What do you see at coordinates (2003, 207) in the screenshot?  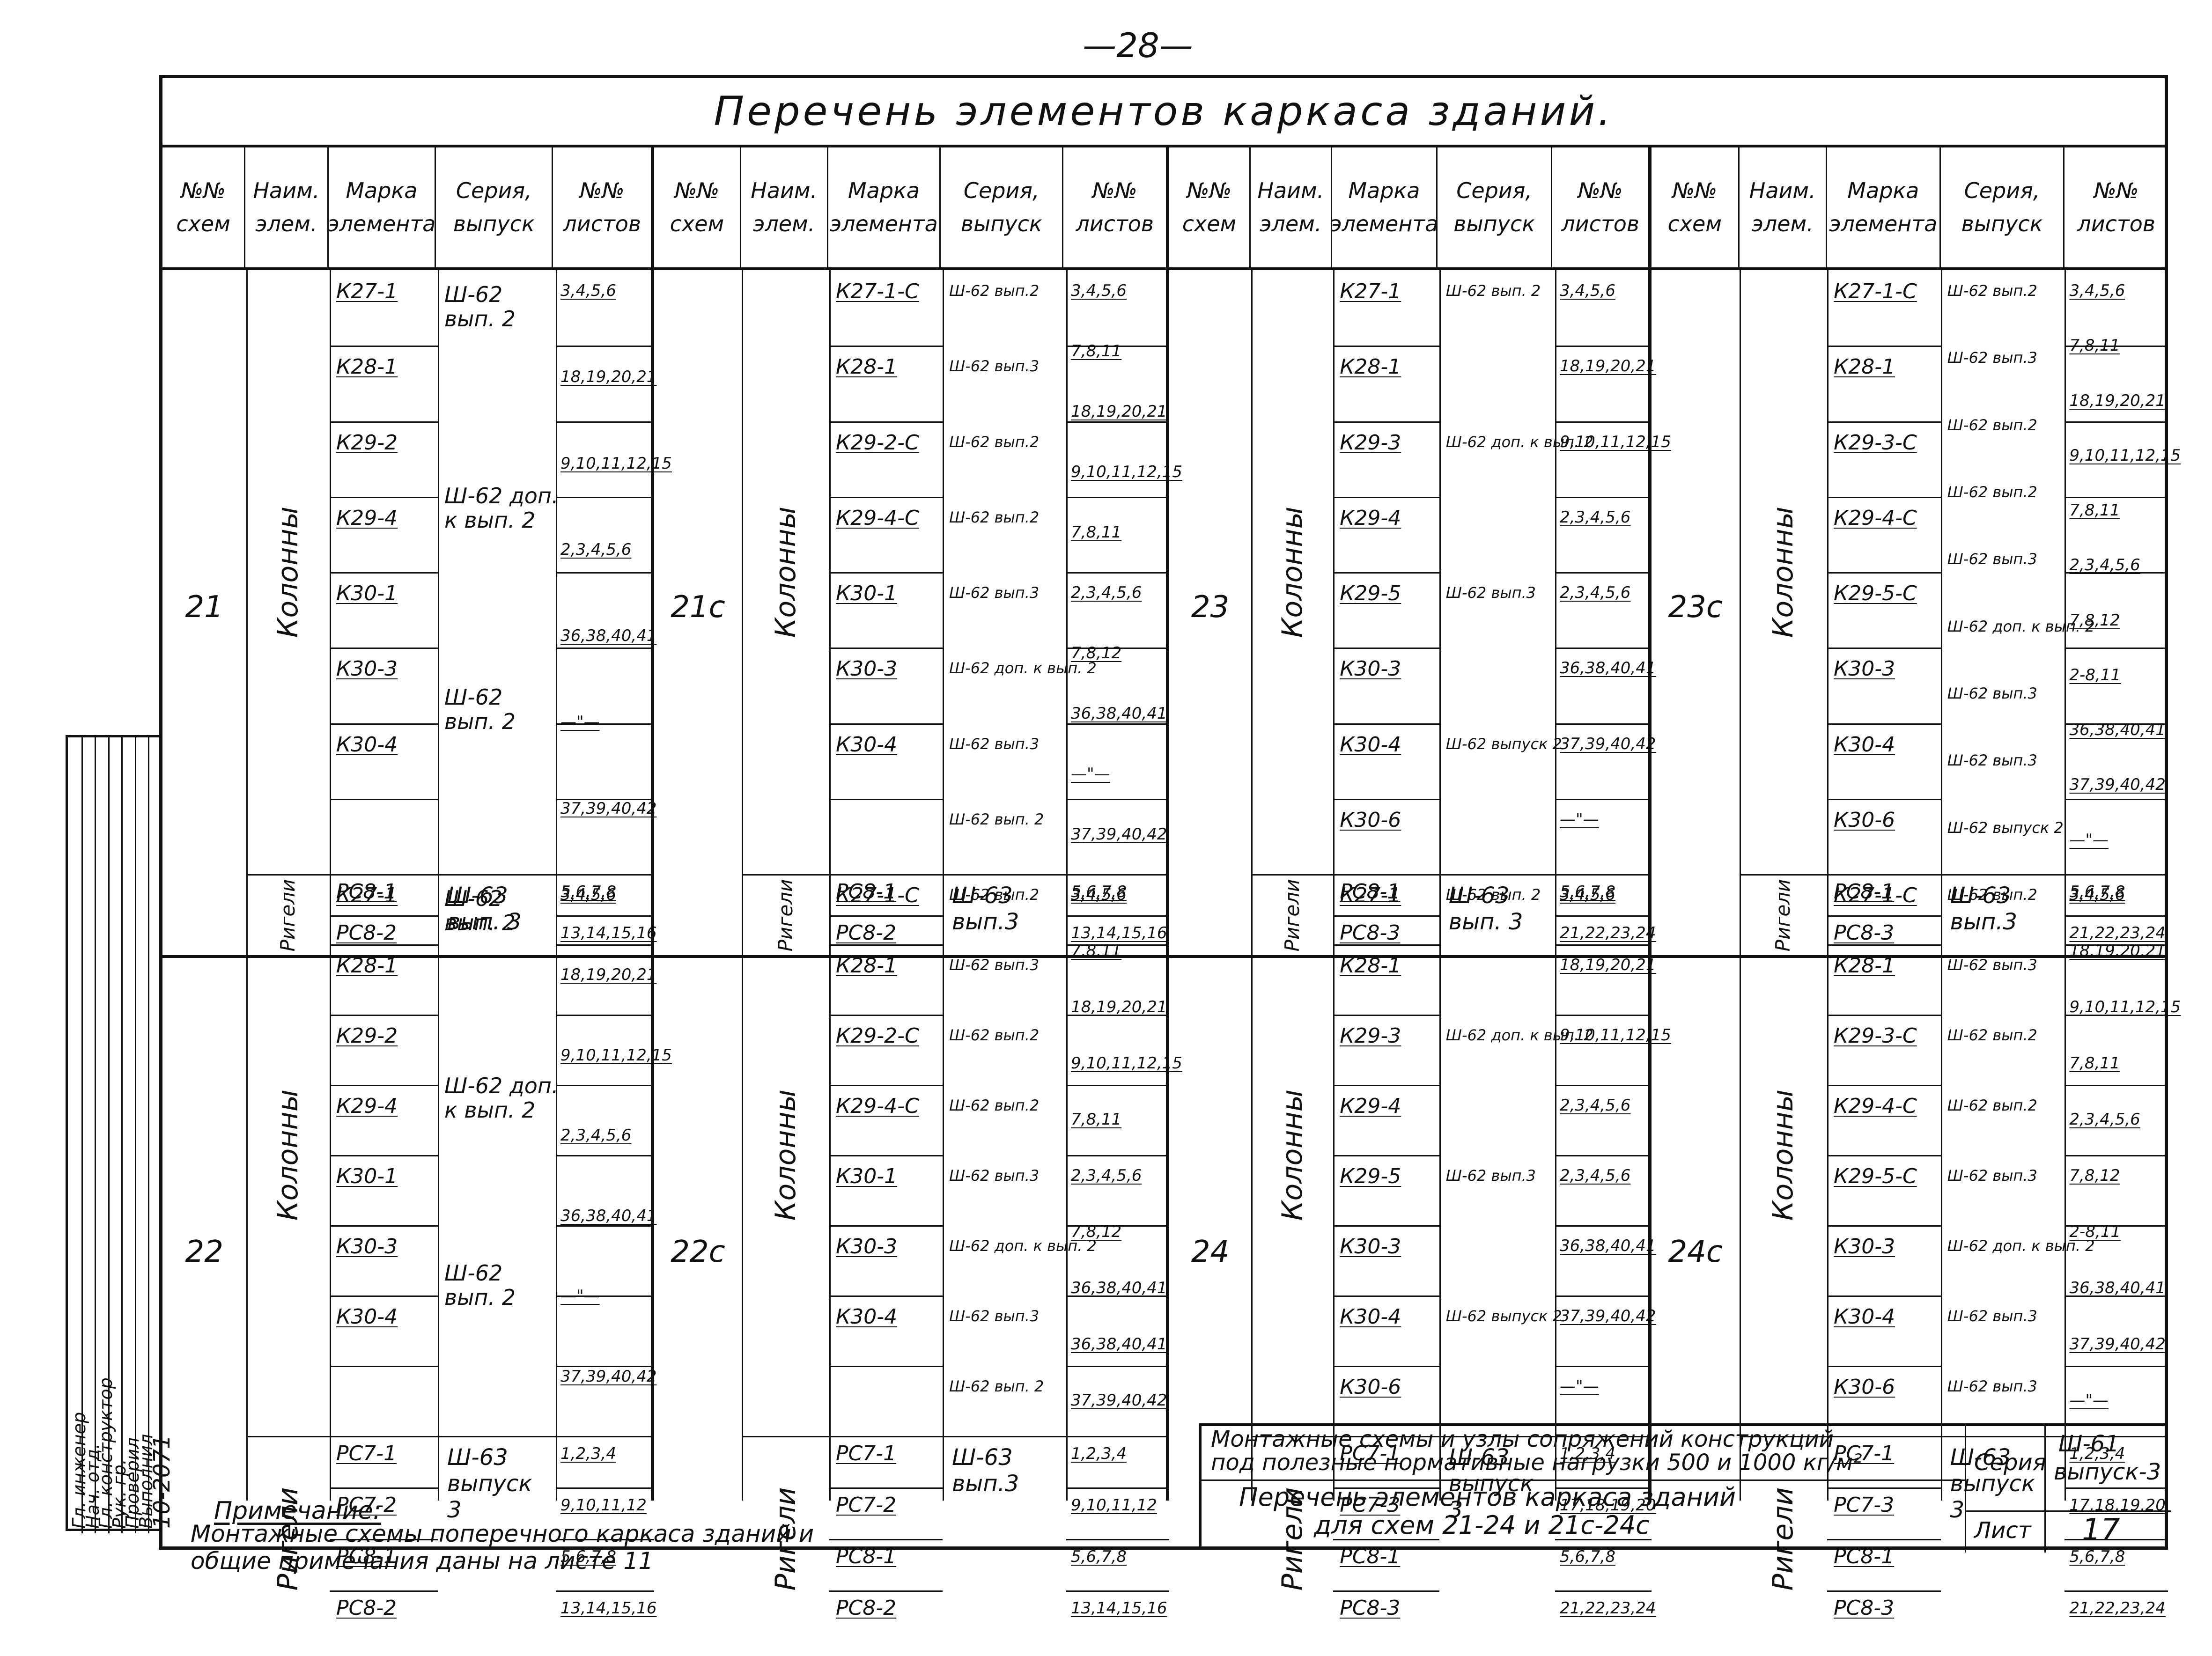 I see `header-series: Серия, выпуск` at bounding box center [2003, 207].